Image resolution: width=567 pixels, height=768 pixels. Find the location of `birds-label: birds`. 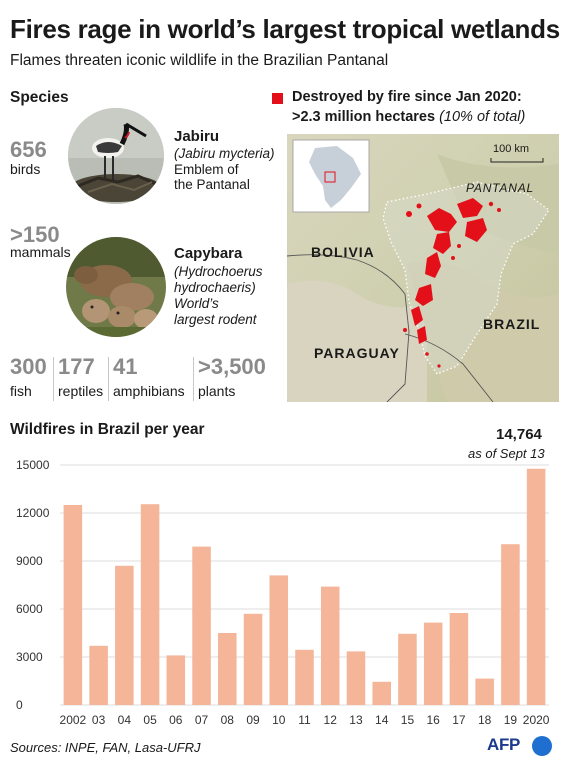

birds-label: birds is located at coordinates (25, 169).